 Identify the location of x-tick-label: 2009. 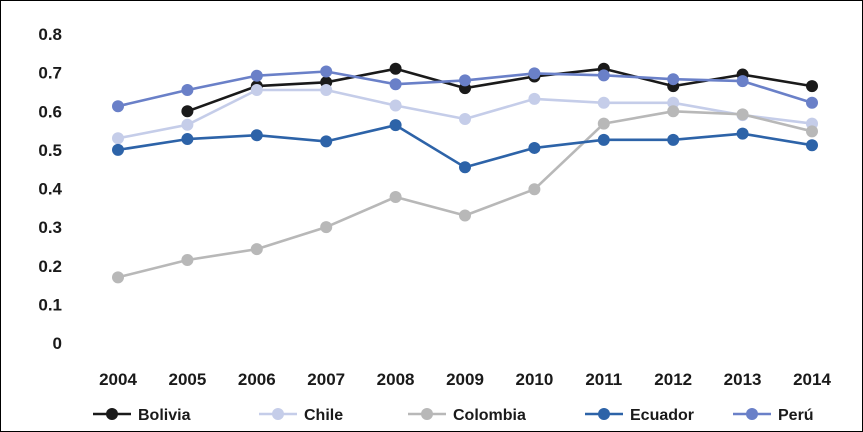
(465, 379).